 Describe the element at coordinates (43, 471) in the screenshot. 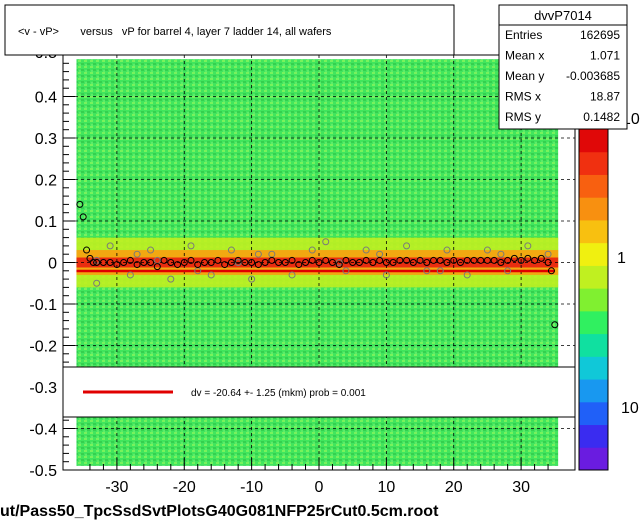

I see `y-tick-label: -0.5` at that location.